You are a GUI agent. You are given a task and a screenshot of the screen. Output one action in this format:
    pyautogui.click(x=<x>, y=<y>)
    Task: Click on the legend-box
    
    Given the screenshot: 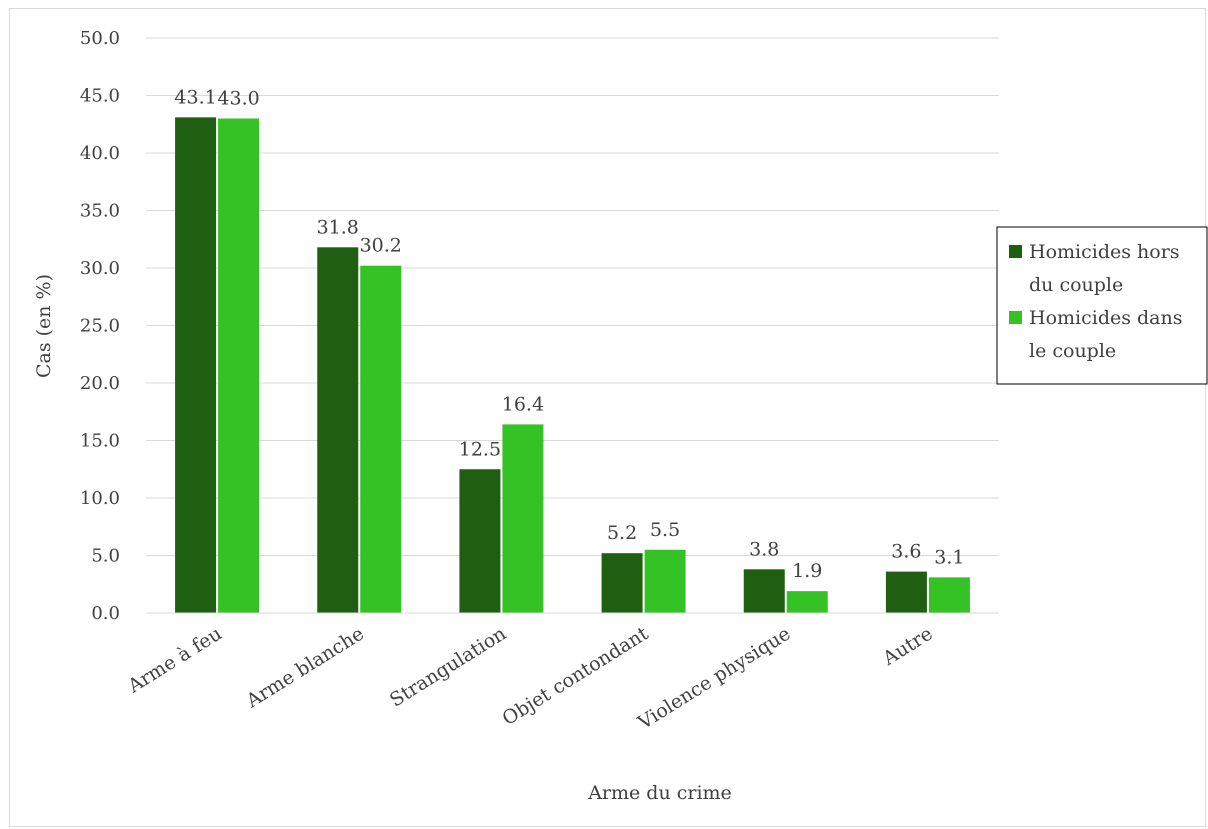 What is the action you would take?
    pyautogui.click(x=1102, y=305)
    